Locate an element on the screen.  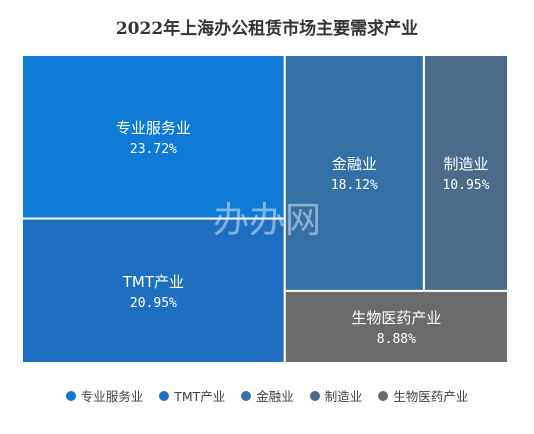
tile-value-biomedicine: 8.88% is located at coordinates (396, 339).